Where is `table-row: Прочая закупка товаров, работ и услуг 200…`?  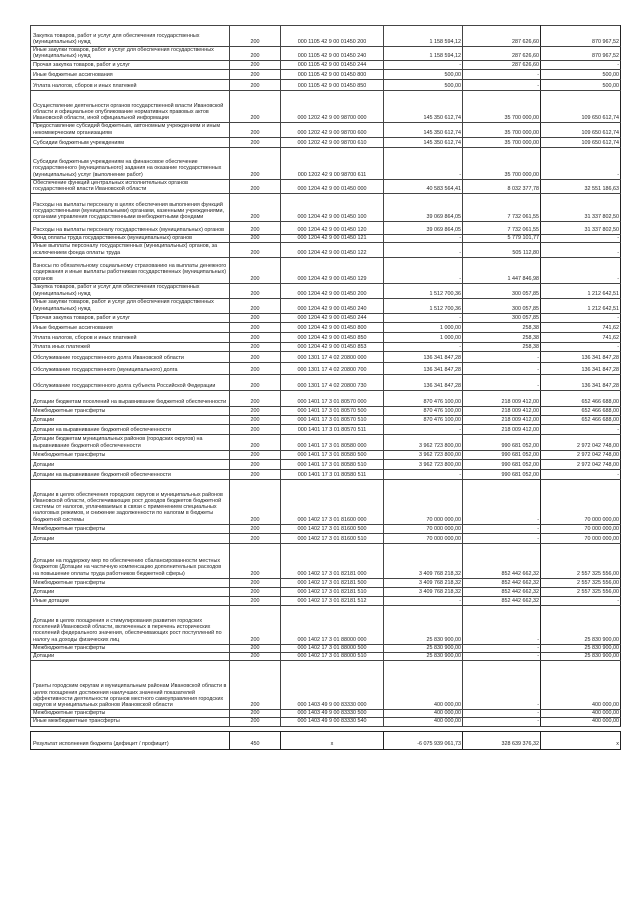 table-row: Прочая закупка товаров, работ и услуг 200… is located at coordinates (325, 65).